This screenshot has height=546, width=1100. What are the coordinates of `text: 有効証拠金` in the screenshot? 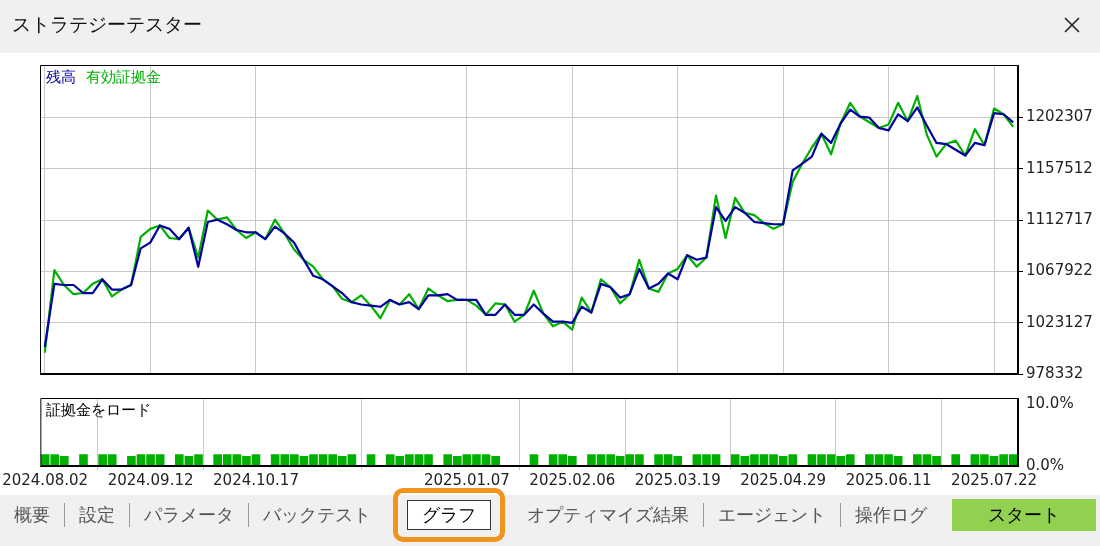 It's located at (123, 77).